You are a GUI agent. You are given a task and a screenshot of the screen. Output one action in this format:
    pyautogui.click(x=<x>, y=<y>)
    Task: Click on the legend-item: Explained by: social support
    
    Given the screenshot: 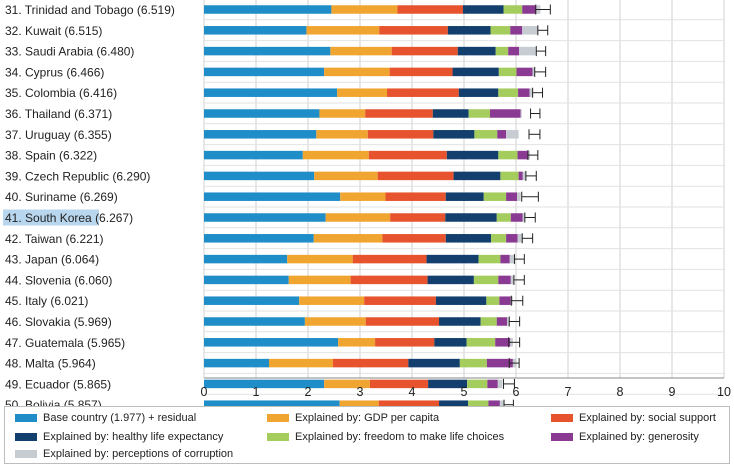 What is the action you would take?
    pyautogui.click(x=633, y=418)
    